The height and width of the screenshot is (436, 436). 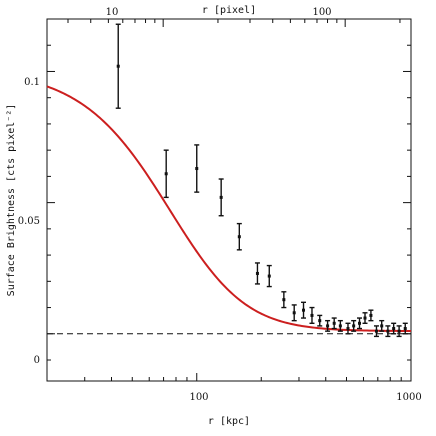 I want to click on x-tick-label-1000: 1000, so click(x=408, y=397).